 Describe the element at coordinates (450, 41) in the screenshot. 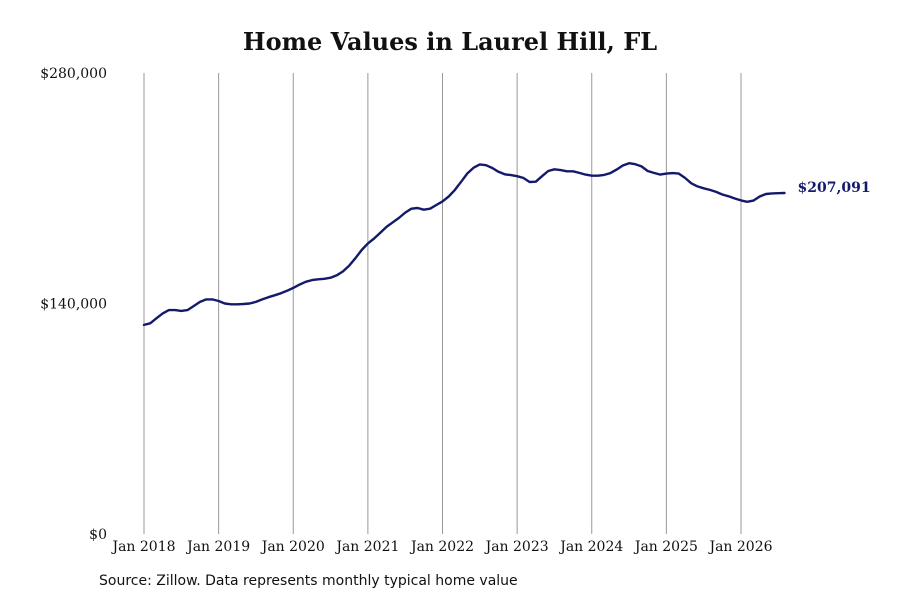

I see `chart-title: Home Values in Laurel Hill, FL` at that location.